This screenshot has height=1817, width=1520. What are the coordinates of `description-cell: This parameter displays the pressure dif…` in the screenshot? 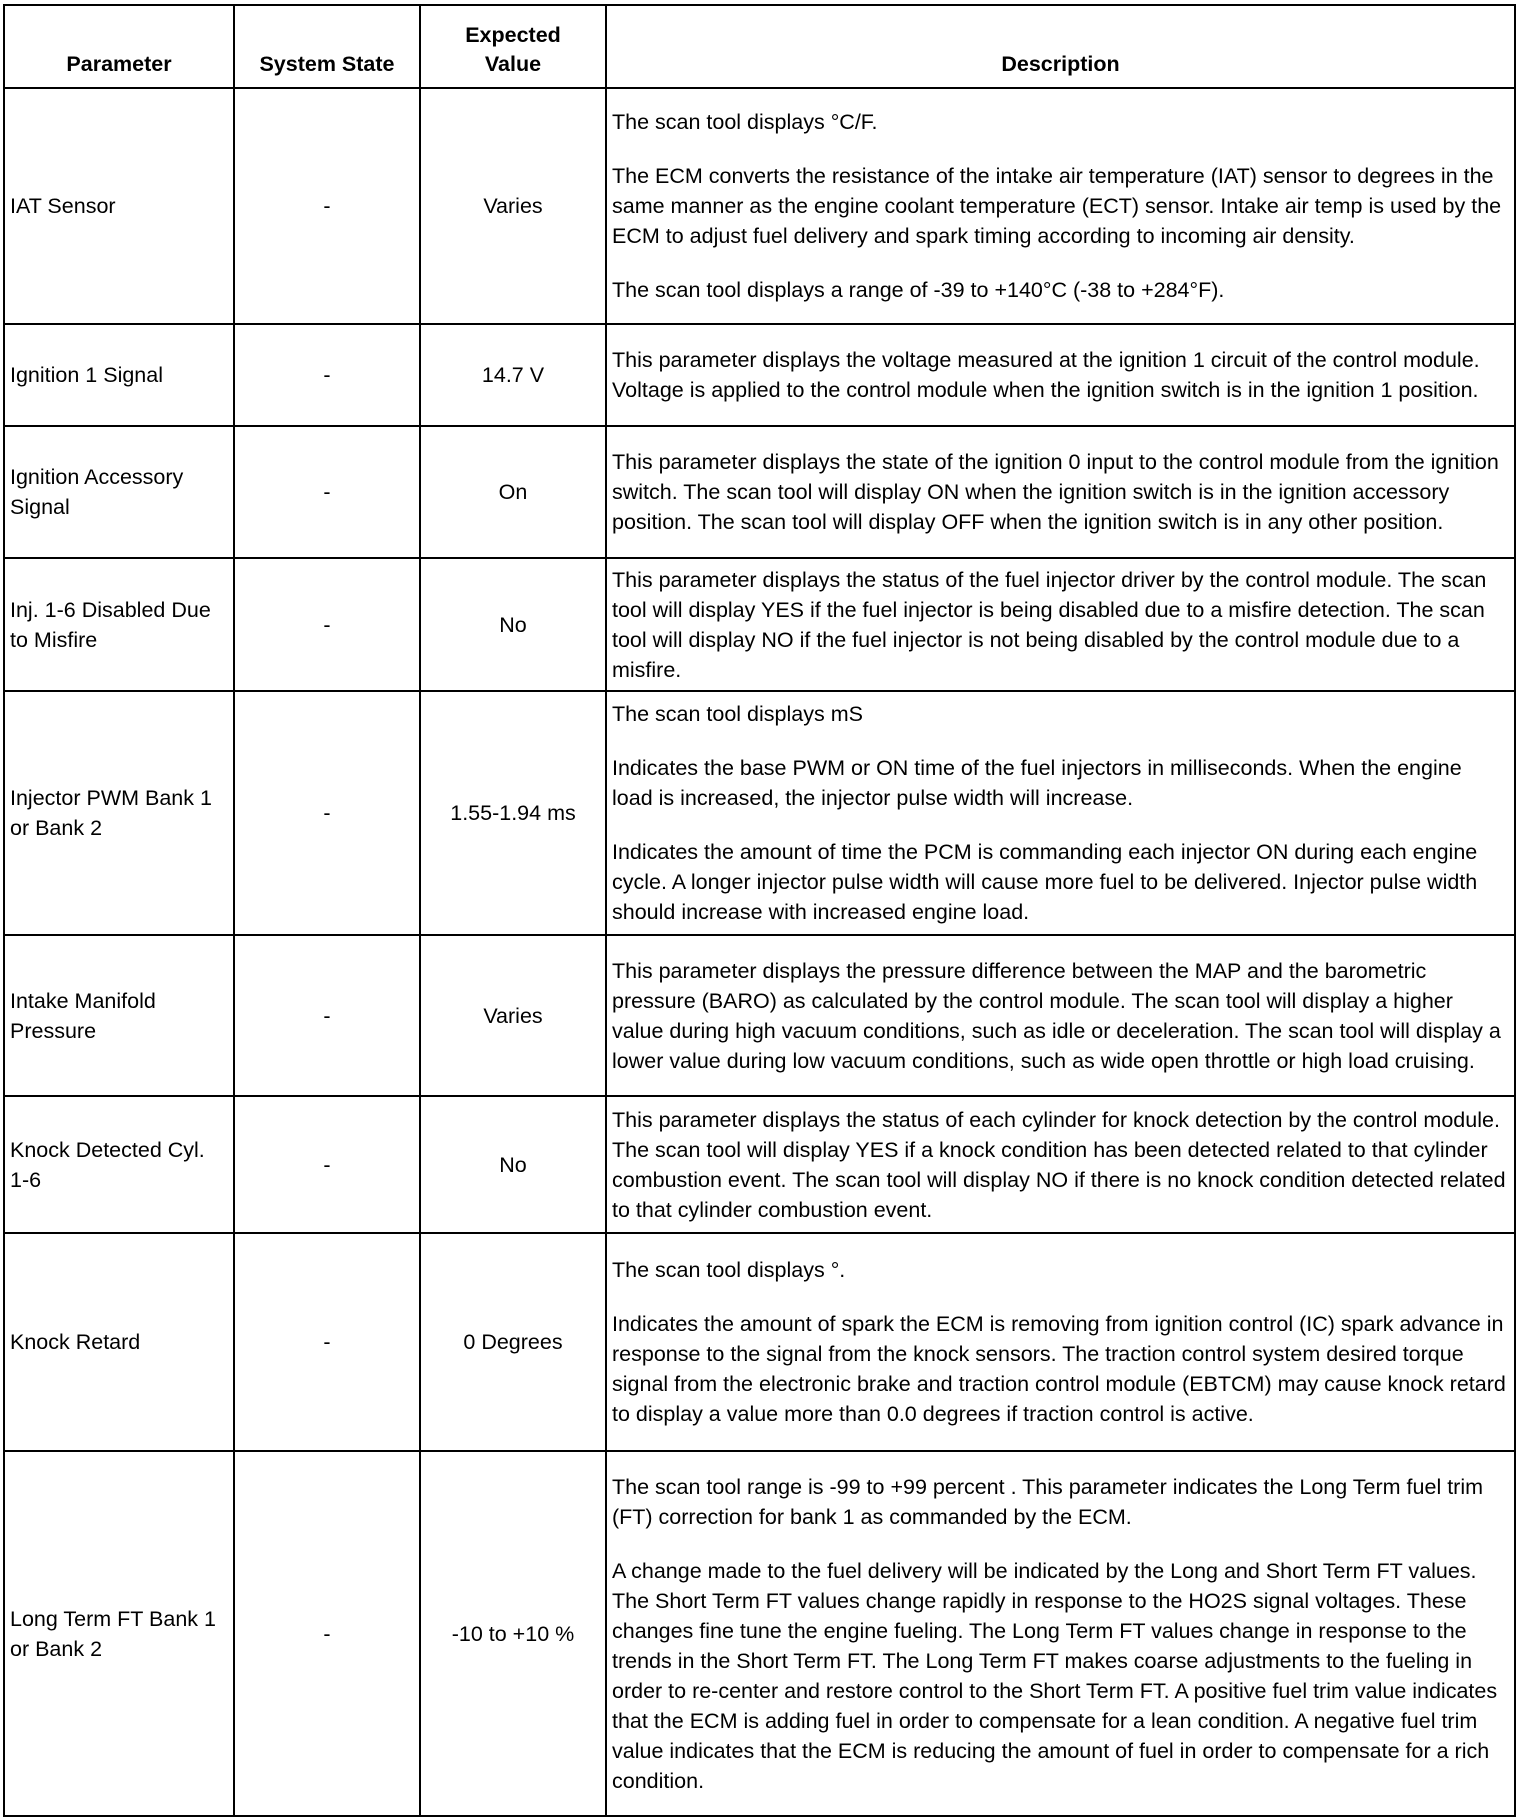 It's located at (1060, 1015).